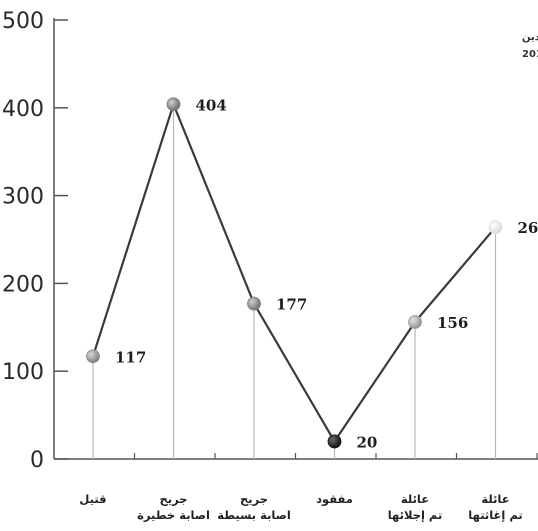 Image resolution: width=538 pixels, height=531 pixels. What do you see at coordinates (296, 456) in the screenshot?
I see `x-axis` at bounding box center [296, 456].